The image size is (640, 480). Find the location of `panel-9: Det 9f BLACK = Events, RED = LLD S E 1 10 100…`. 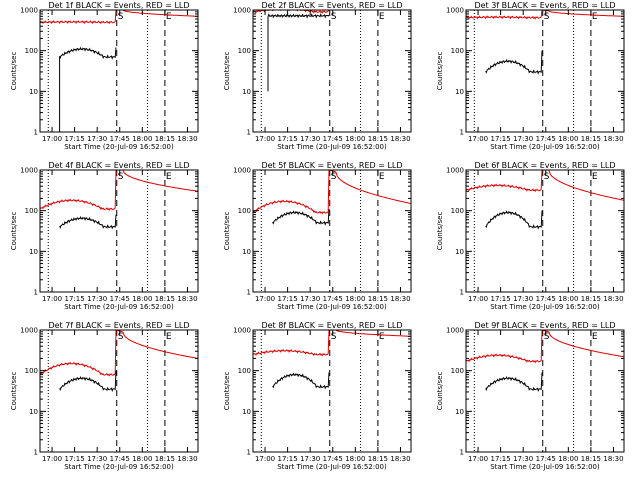

panel-9: Det 9f BLACK = Events, RED = LLD S E 1 10 100… is located at coordinates (530, 396).